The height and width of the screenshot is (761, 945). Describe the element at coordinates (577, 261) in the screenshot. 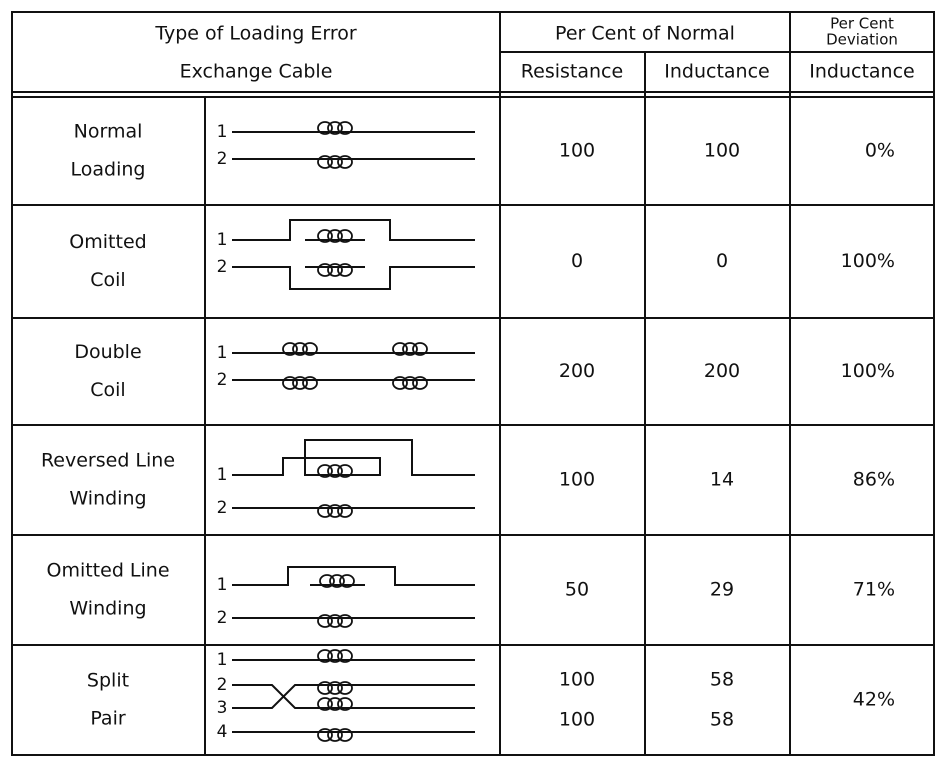

I see `resistance-value: 0` at that location.